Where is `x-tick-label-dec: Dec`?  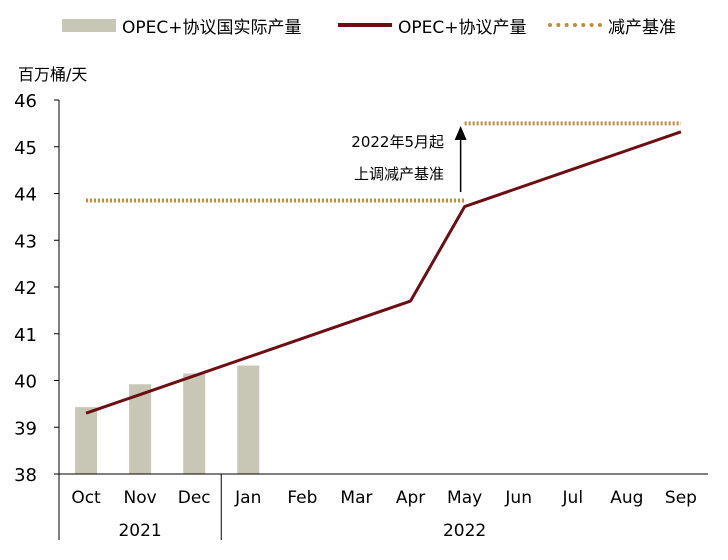 x-tick-label-dec: Dec is located at coordinates (194, 498).